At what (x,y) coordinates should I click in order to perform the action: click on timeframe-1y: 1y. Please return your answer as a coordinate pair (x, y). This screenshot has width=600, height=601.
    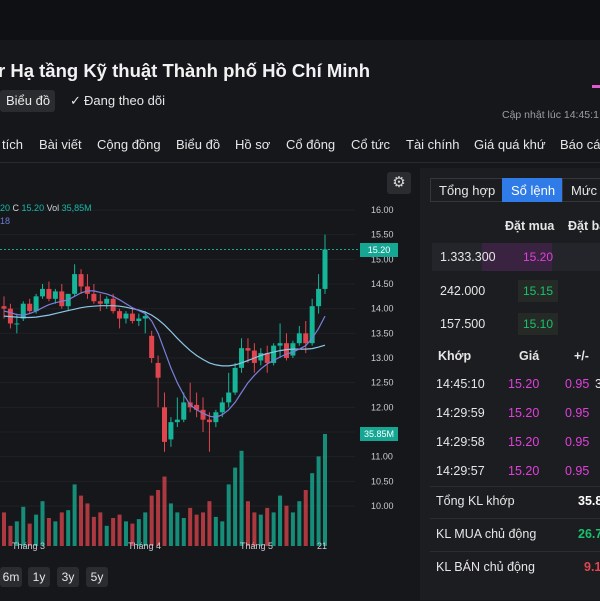
    Looking at the image, I should click on (39, 577).